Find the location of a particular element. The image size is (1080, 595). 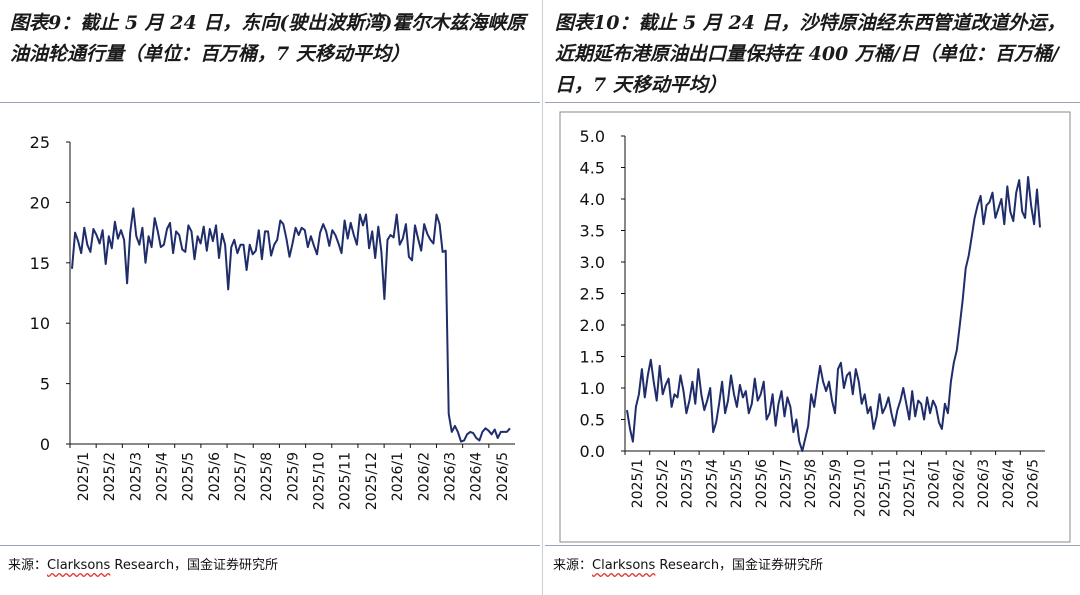

y-tick-label: 4.0 is located at coordinates (592, 199).